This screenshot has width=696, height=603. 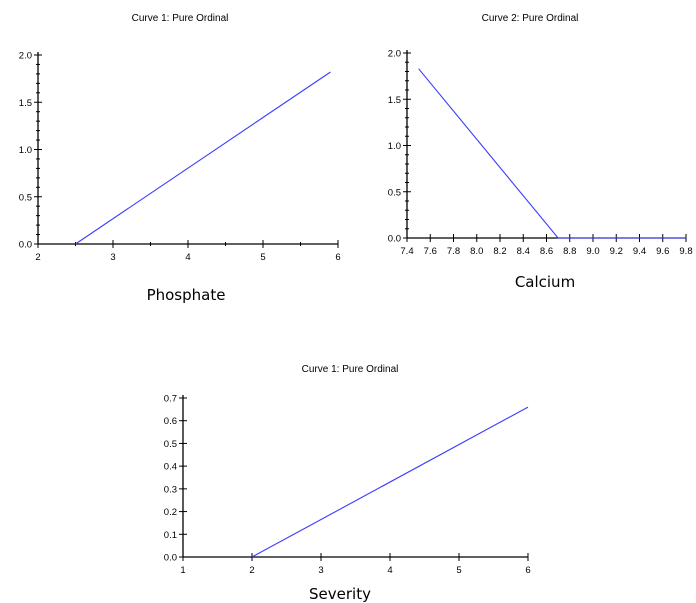 What do you see at coordinates (592, 251) in the screenshot?
I see `x-tick-label: 9.0` at bounding box center [592, 251].